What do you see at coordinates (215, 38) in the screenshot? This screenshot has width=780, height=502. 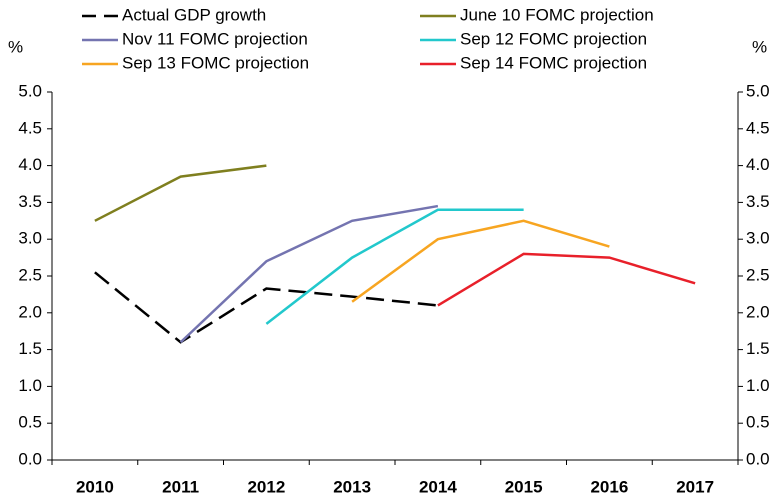 I see `legend-label: Nov 11 FOMC projection` at bounding box center [215, 38].